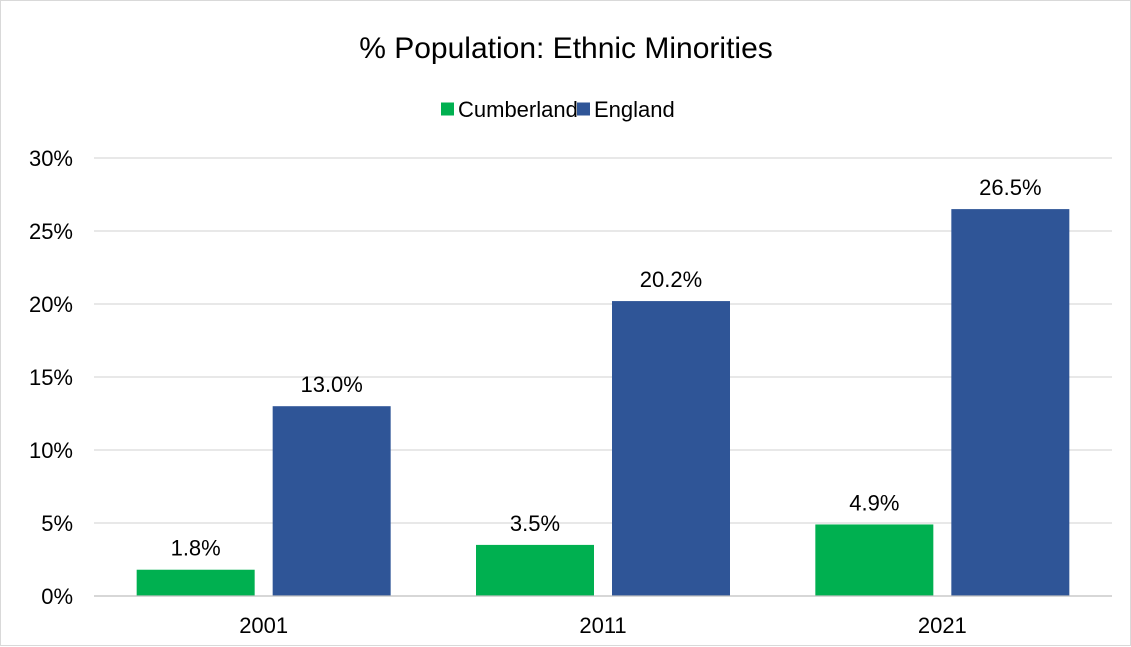 Image resolution: width=1131 pixels, height=647 pixels. What do you see at coordinates (57, 523) in the screenshot?
I see `y-tick-label: 5%` at bounding box center [57, 523].